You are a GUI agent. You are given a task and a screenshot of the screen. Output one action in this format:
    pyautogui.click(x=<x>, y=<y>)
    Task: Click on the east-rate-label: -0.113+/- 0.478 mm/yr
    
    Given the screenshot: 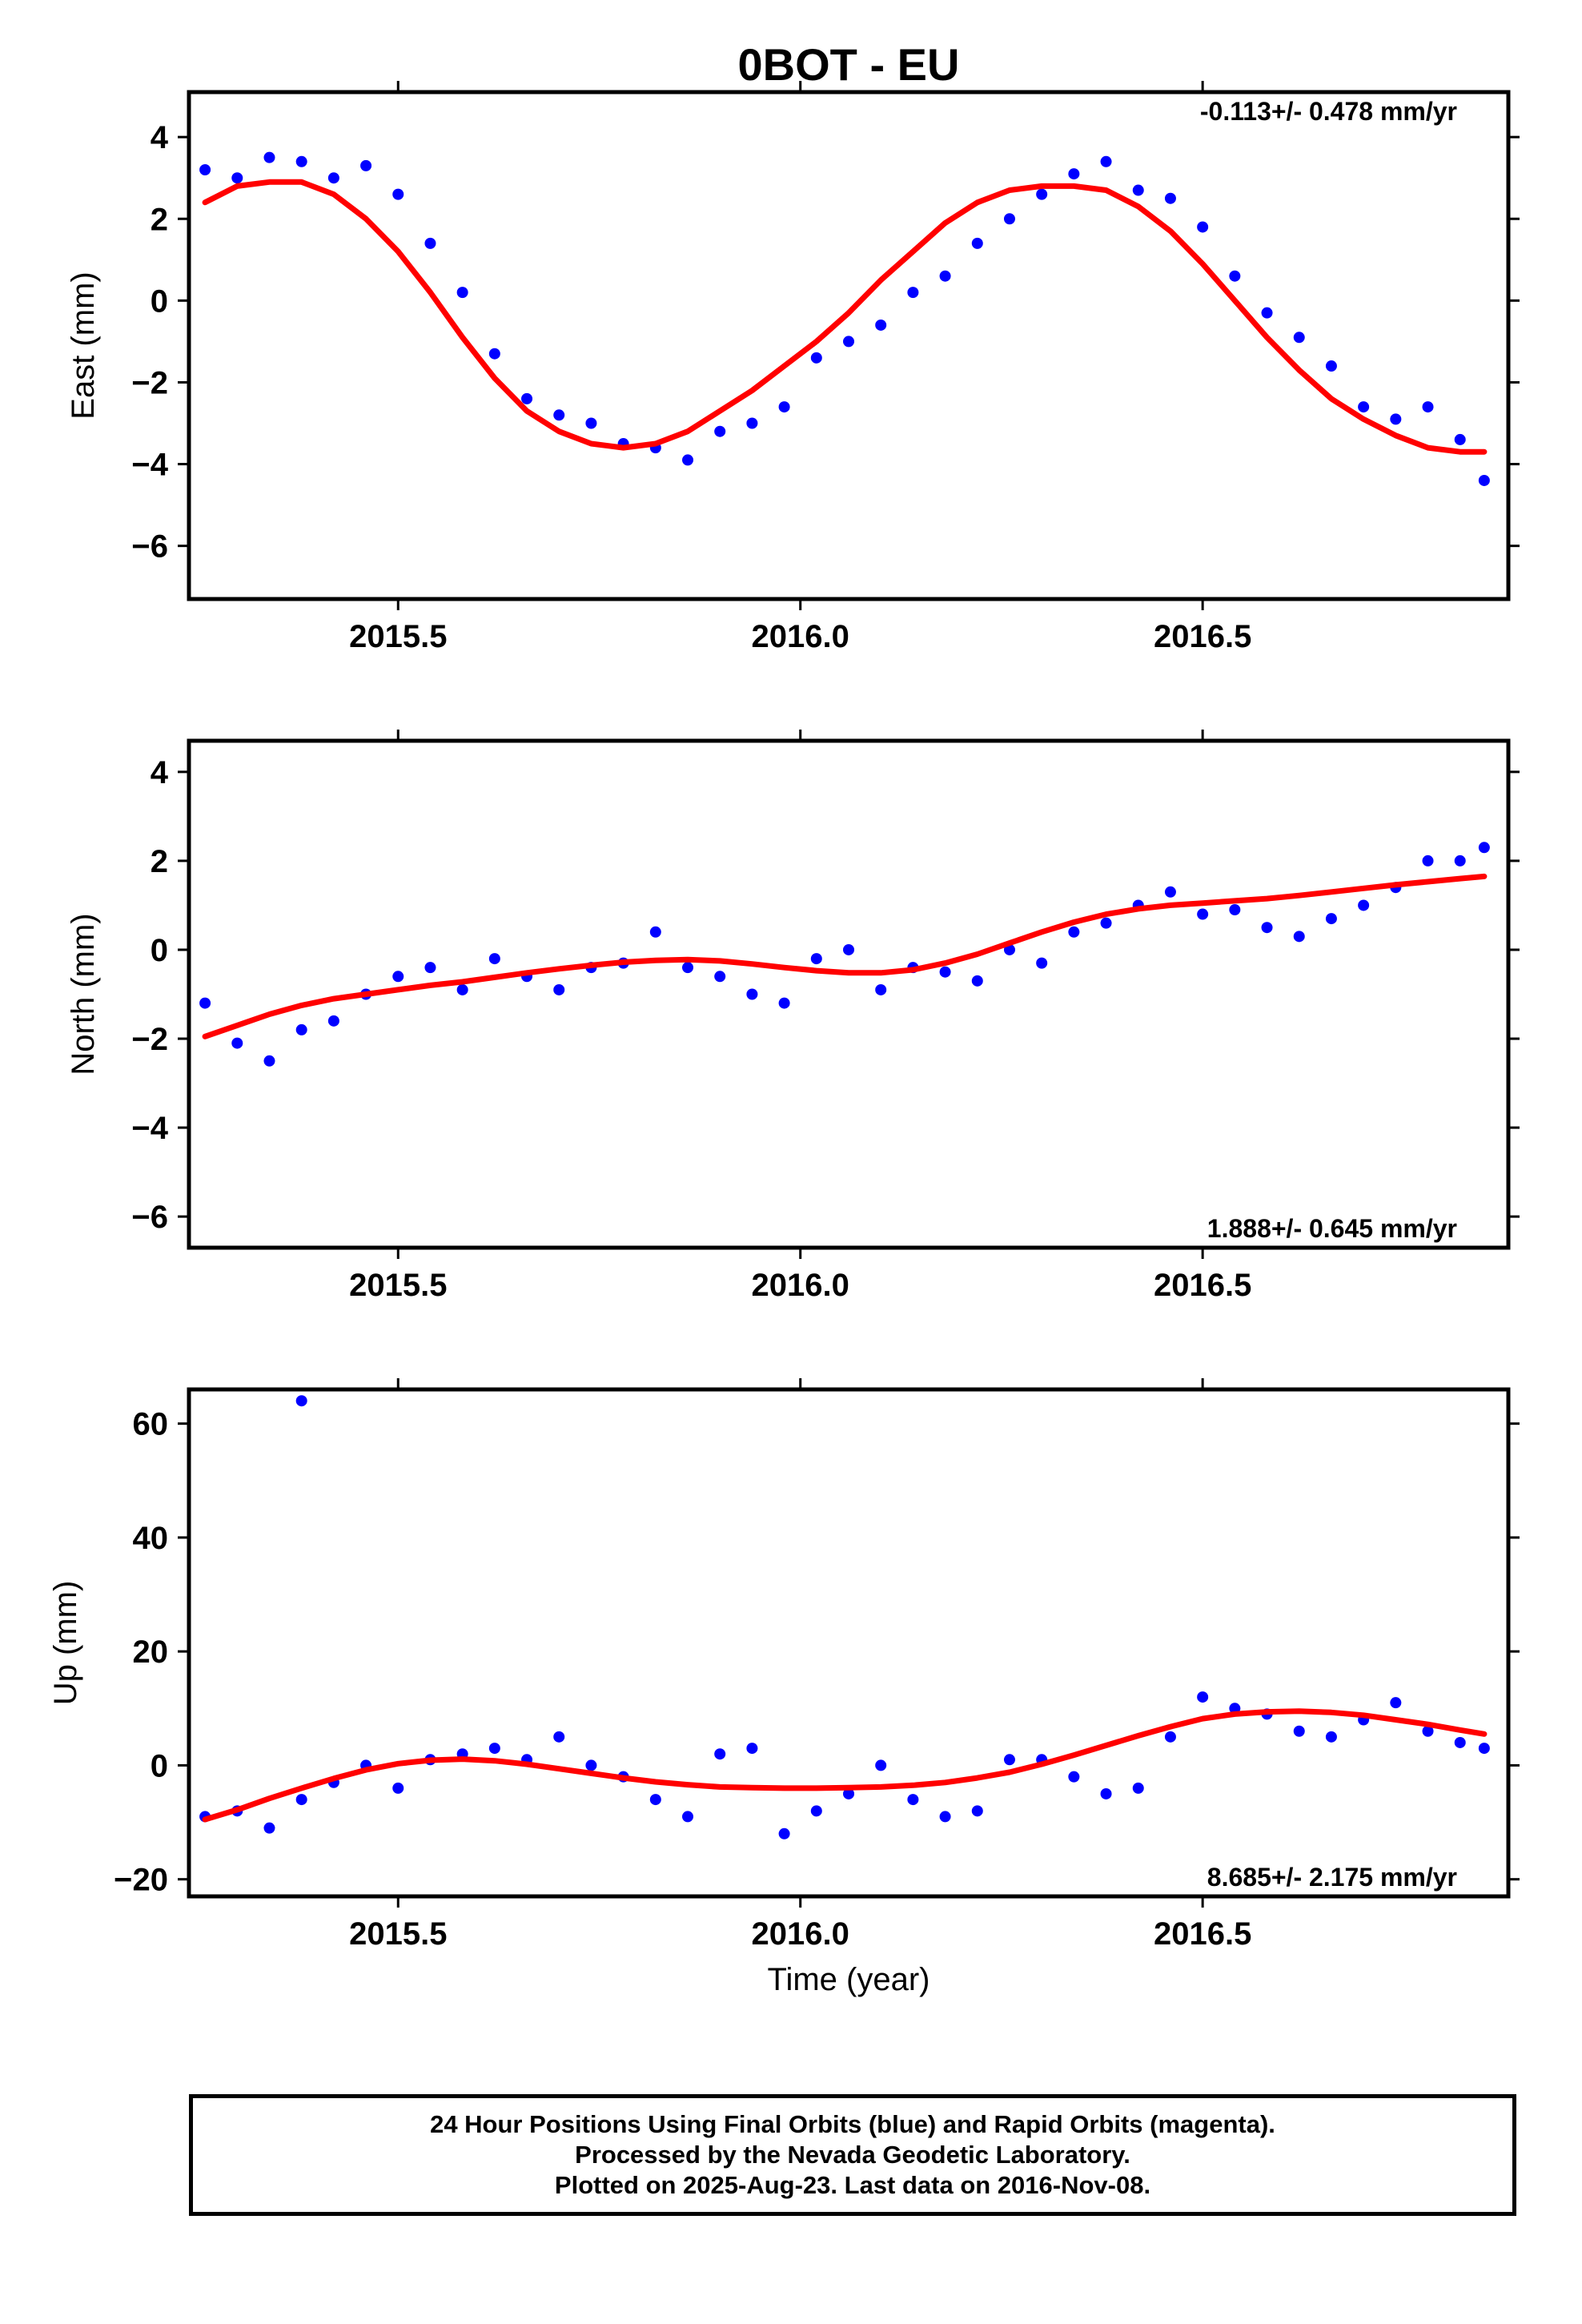 What is the action you would take?
    pyautogui.click(x=1328, y=111)
    